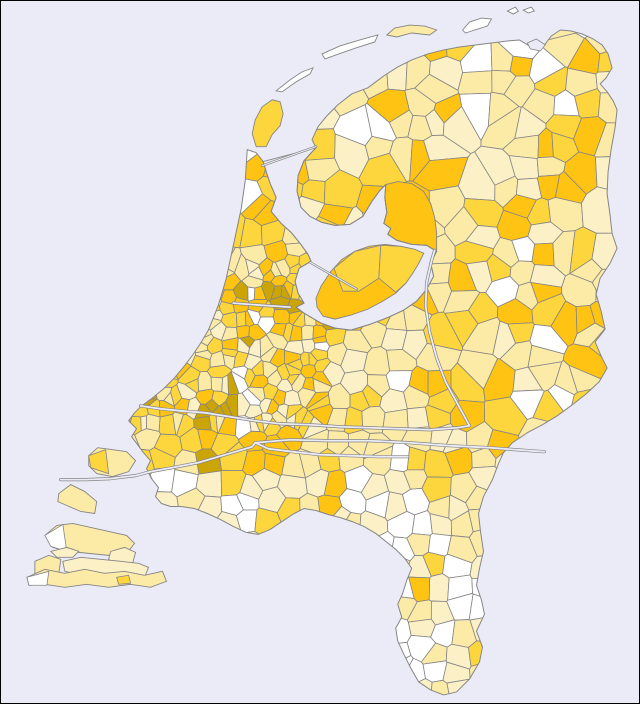 This screenshot has width=640, height=704. I want to click on island-rottumerplaat, so click(513, 10).